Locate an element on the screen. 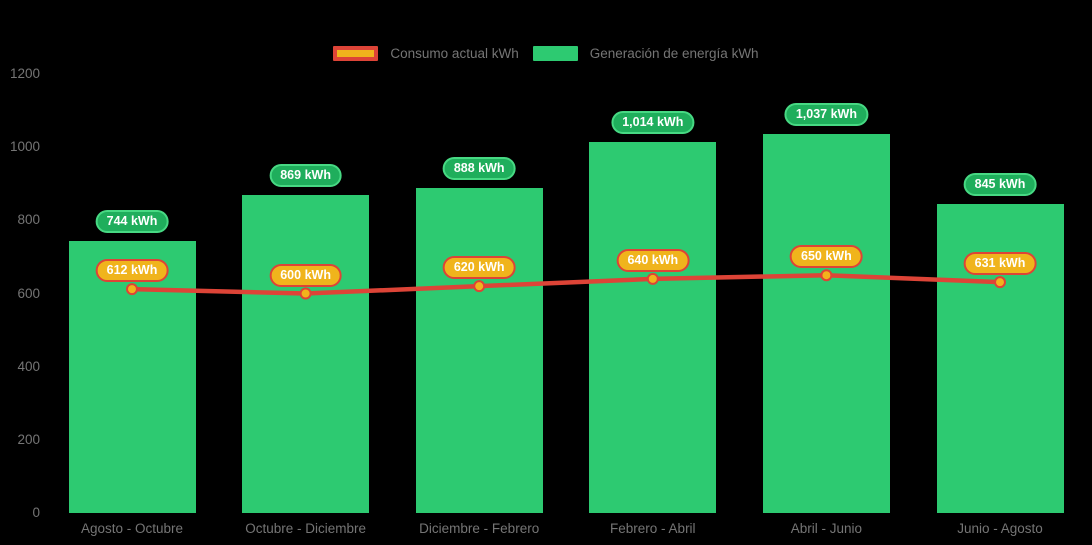 This screenshot has height=545, width=1092. x-axis-label: Junio - Agosto is located at coordinates (1000, 528).